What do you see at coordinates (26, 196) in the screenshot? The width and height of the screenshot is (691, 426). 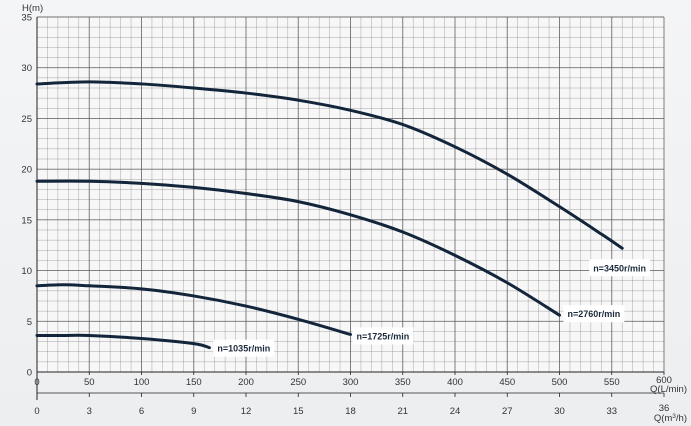 I see `y-tick-labels: 0 5 10 15 20 25 30 35` at bounding box center [26, 196].